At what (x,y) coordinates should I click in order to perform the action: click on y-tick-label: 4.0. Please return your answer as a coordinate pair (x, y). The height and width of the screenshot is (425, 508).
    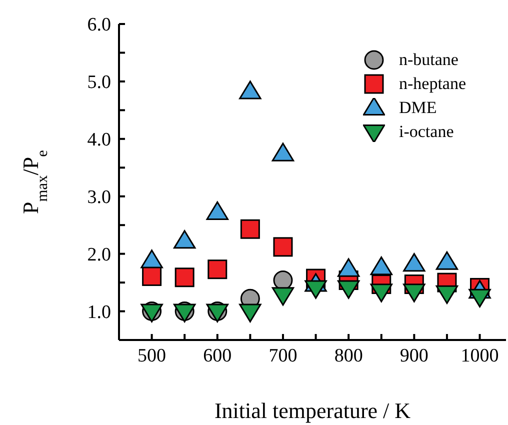
    Looking at the image, I should click on (99, 140).